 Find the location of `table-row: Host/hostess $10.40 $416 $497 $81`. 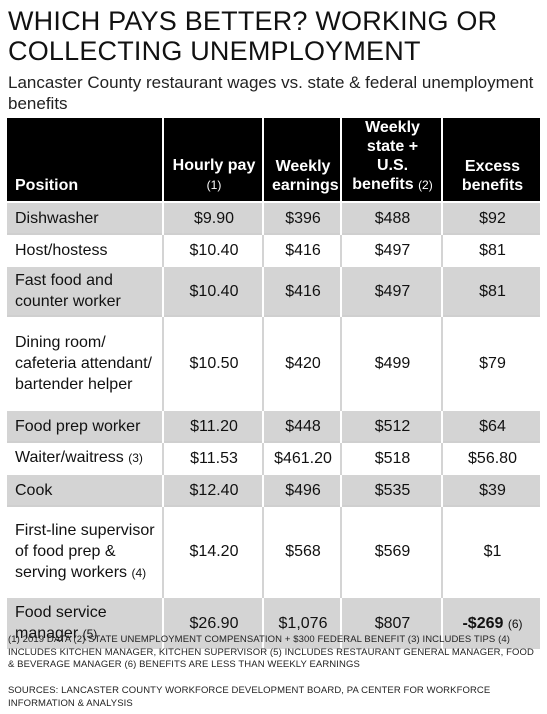

table-row: Host/hostess $10.40 $416 $497 $81 is located at coordinates (273, 249).